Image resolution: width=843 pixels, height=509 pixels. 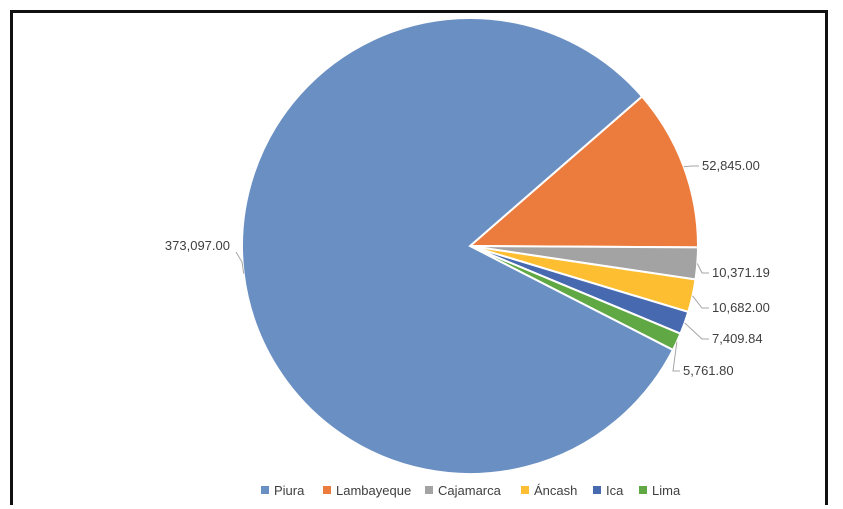 What do you see at coordinates (327, 490) in the screenshot?
I see `legend-swatch-lambayeque` at bounding box center [327, 490].